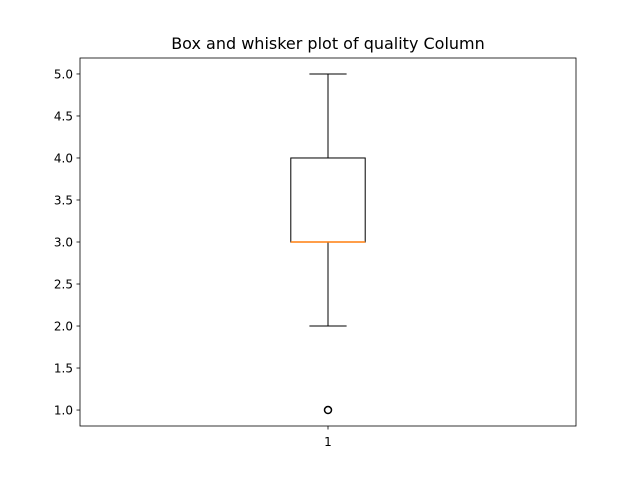  What do you see at coordinates (328, 442) in the screenshot?
I see `x-tick-label: 1` at bounding box center [328, 442].